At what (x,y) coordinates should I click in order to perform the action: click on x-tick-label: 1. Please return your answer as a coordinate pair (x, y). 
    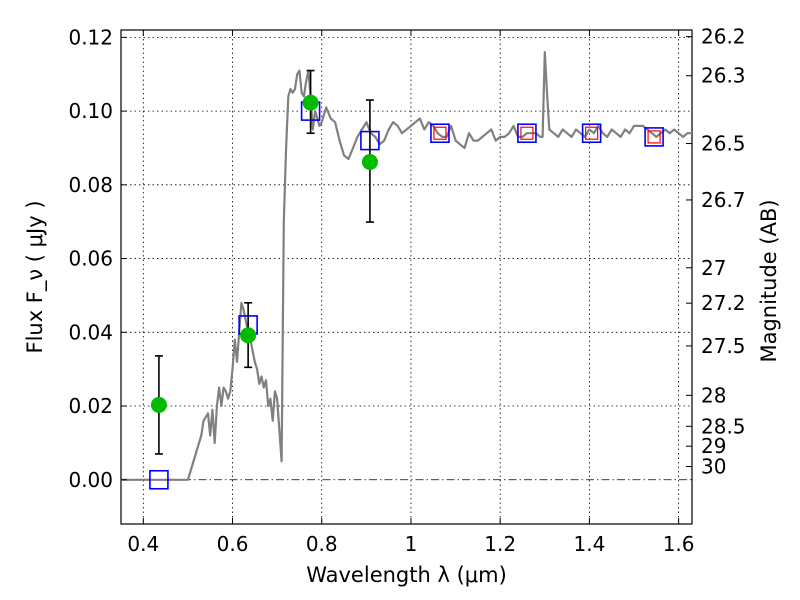
    Looking at the image, I should click on (411, 544).